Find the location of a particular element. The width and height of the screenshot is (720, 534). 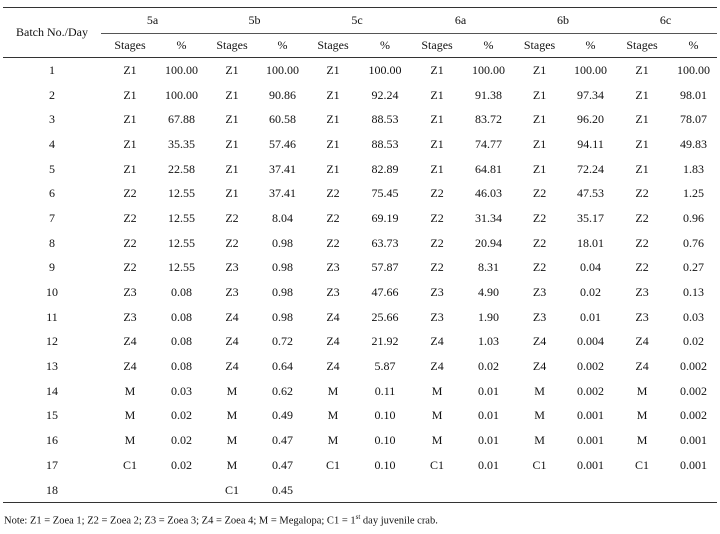

day-cell: 15 is located at coordinates (52, 415).